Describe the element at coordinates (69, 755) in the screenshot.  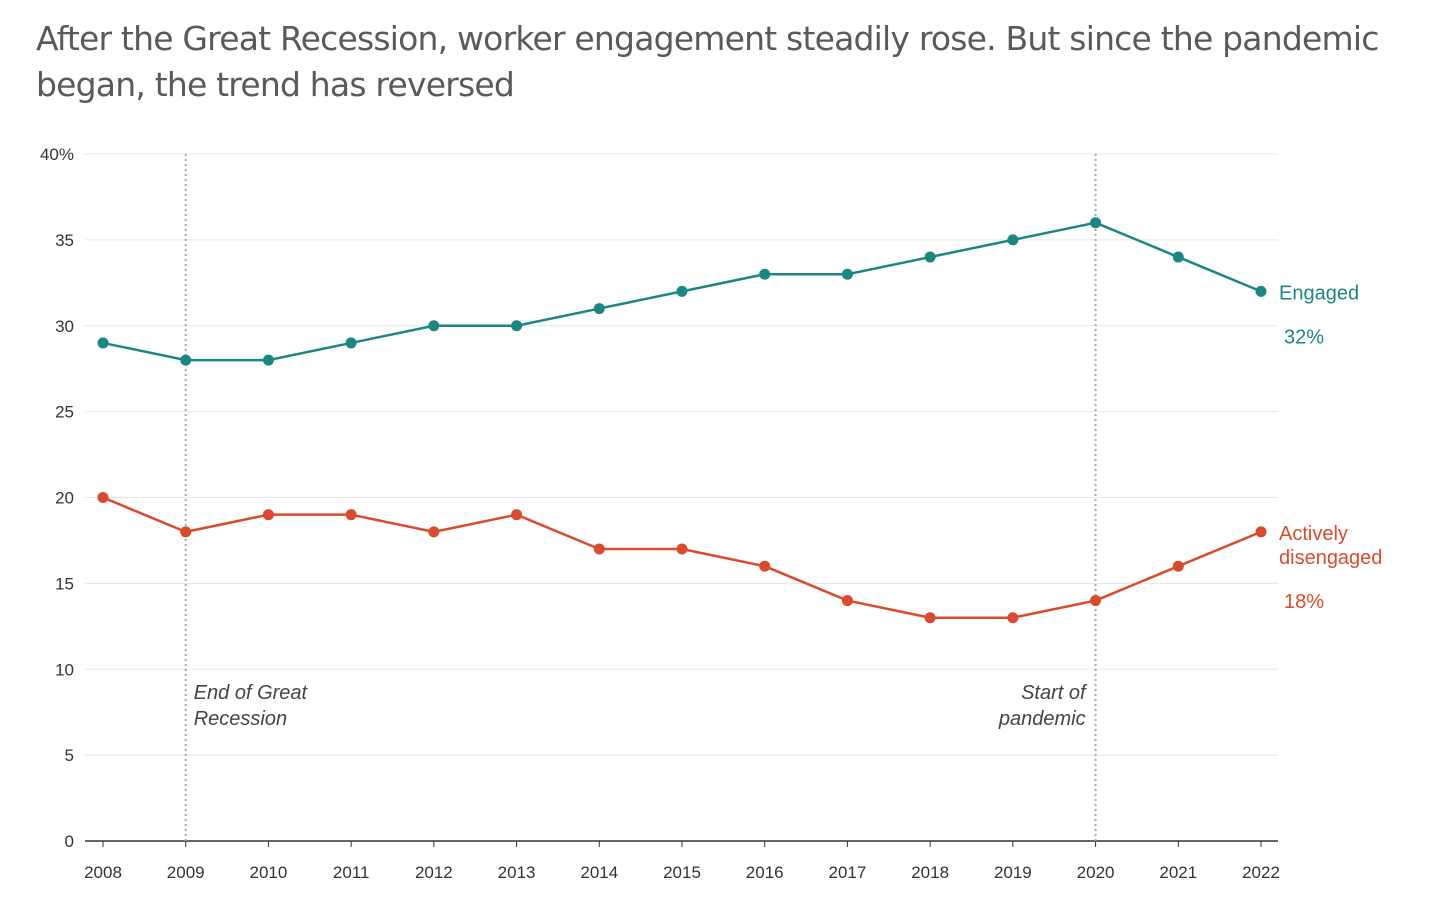
I see `y-tick-label: 5` at that location.